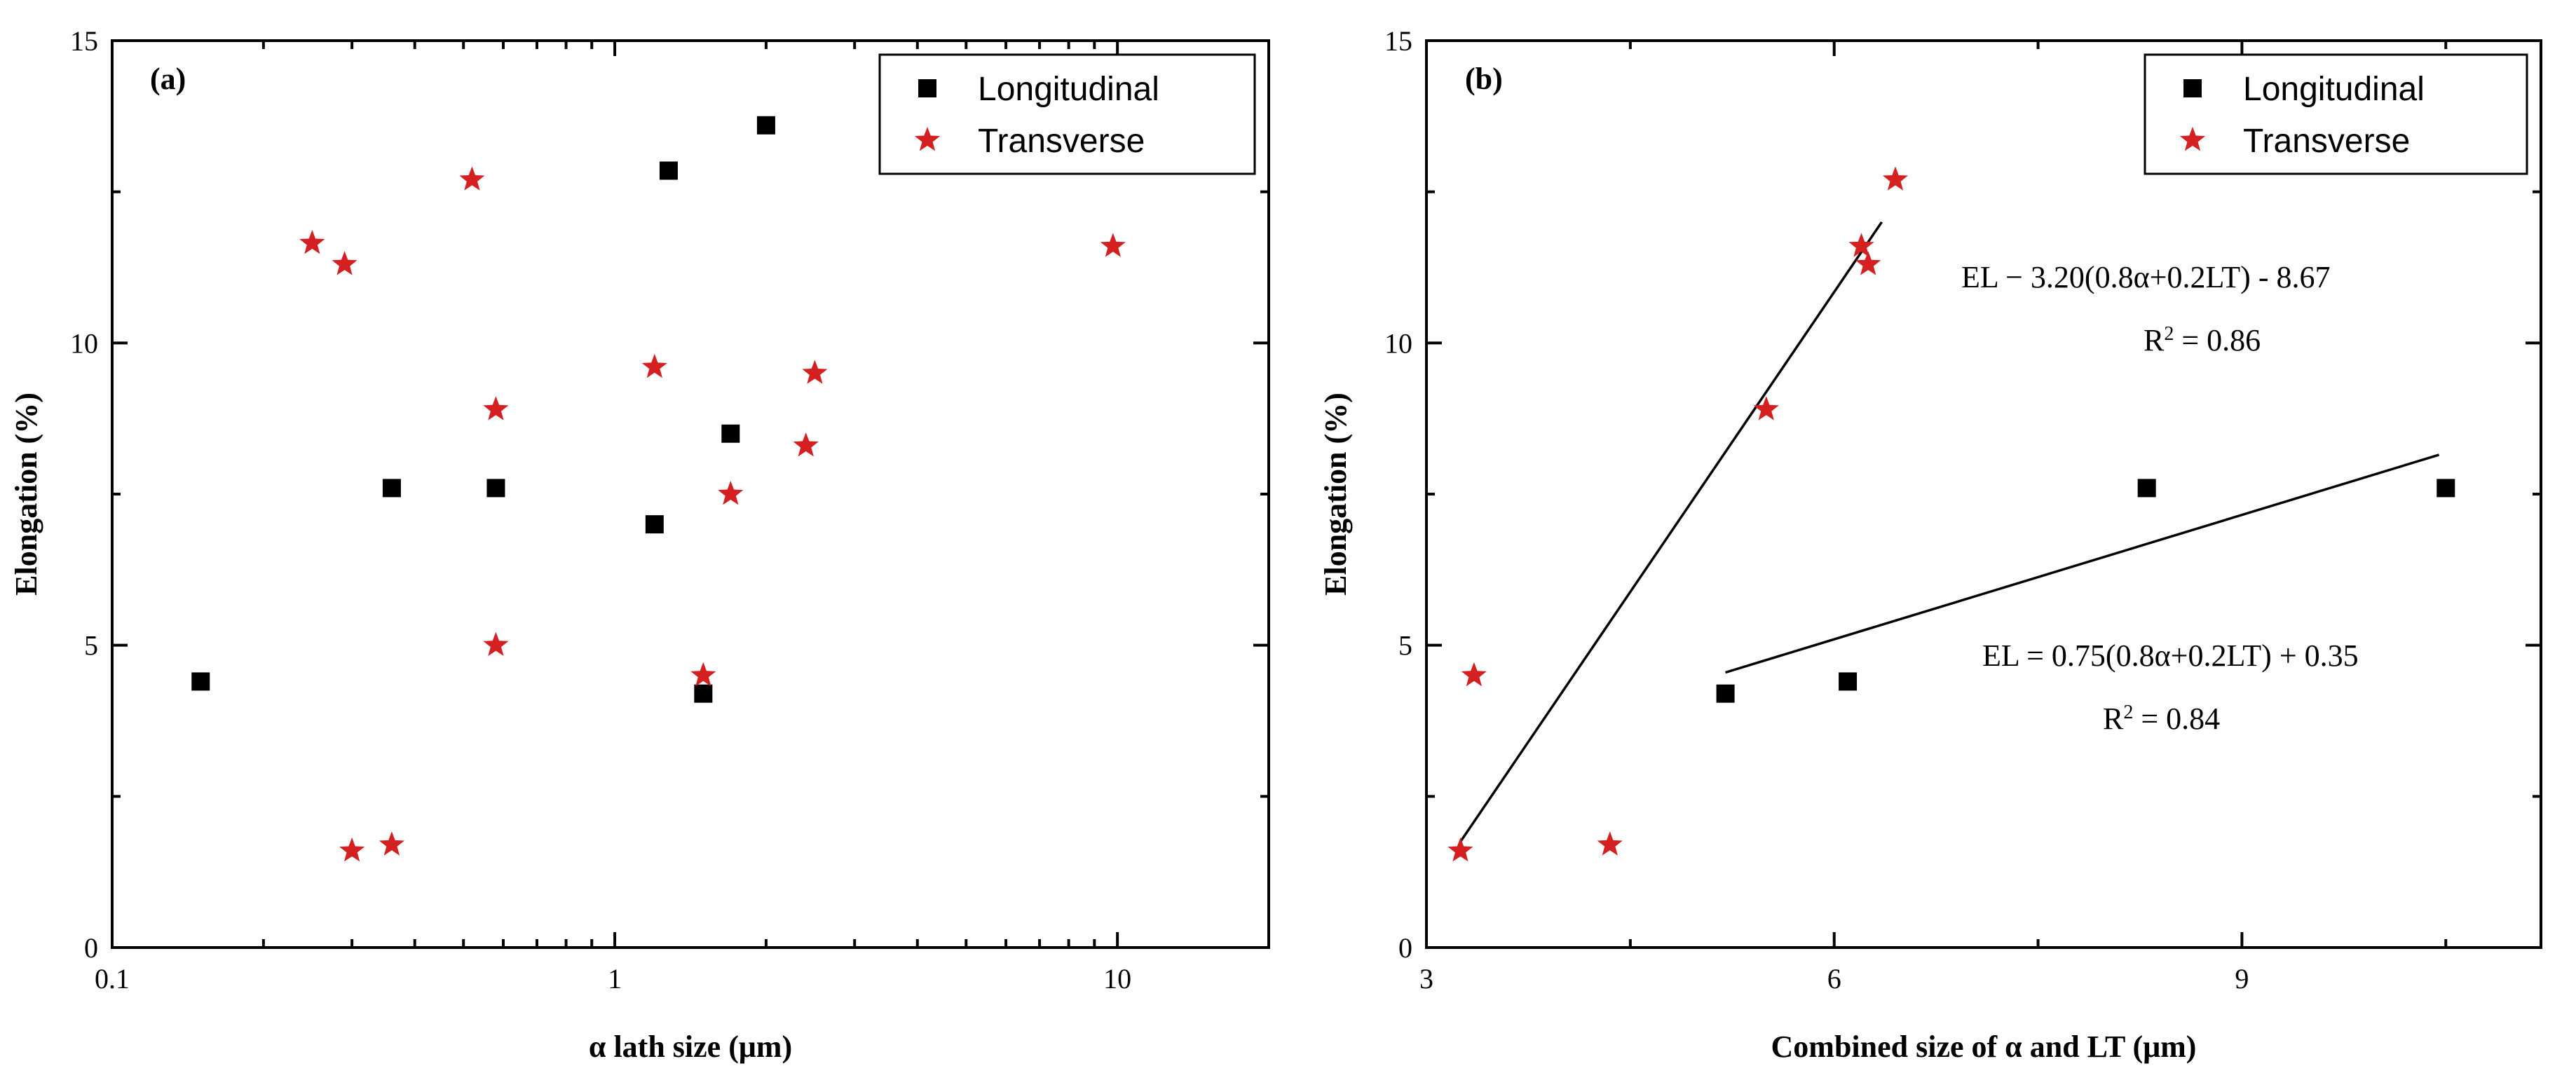 The width and height of the screenshot is (2576, 1080). I want to click on panel-b-legend-box, so click(2336, 114).